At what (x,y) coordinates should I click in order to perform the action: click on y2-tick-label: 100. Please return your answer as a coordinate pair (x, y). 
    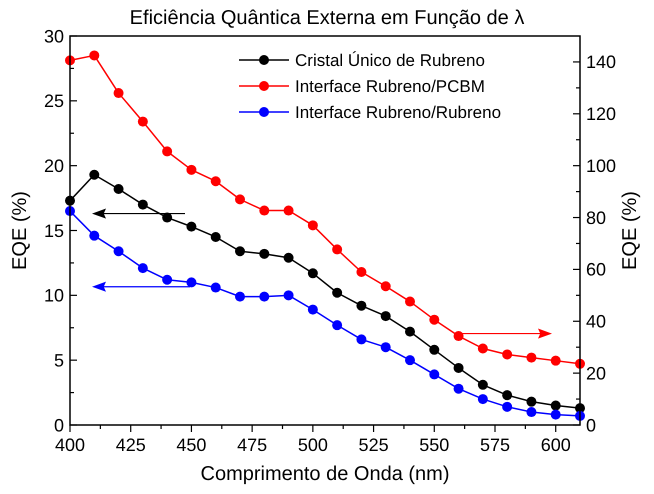
    Looking at the image, I should click on (601, 166).